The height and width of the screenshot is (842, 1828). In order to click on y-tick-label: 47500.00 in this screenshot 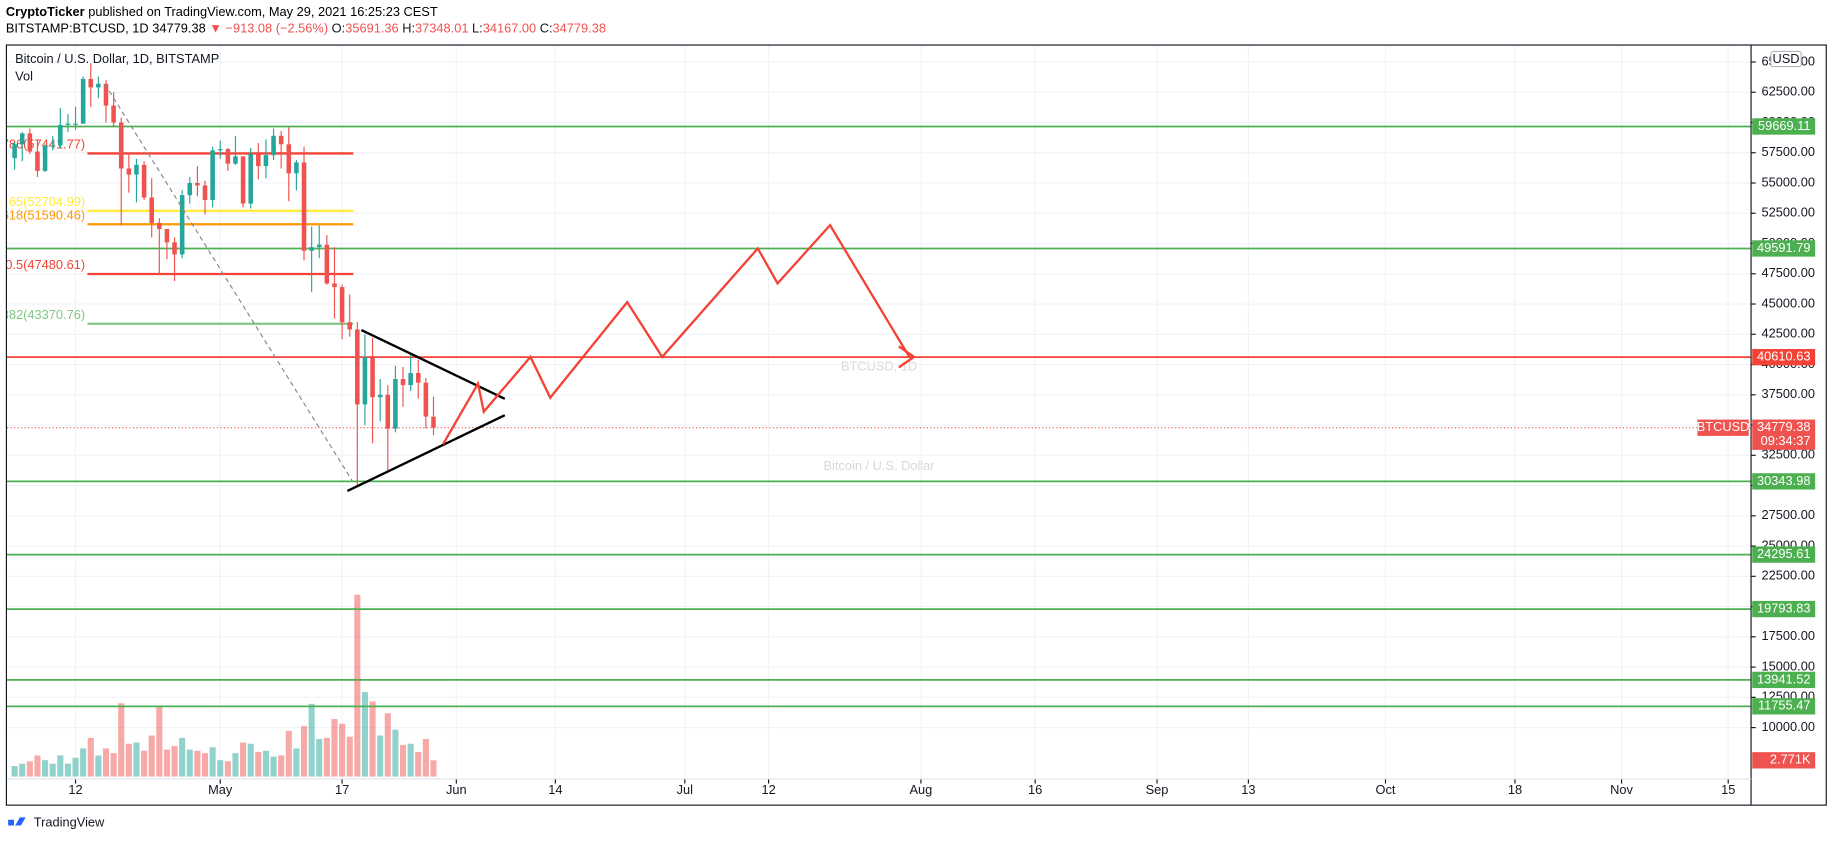, I will do `click(1788, 272)`.